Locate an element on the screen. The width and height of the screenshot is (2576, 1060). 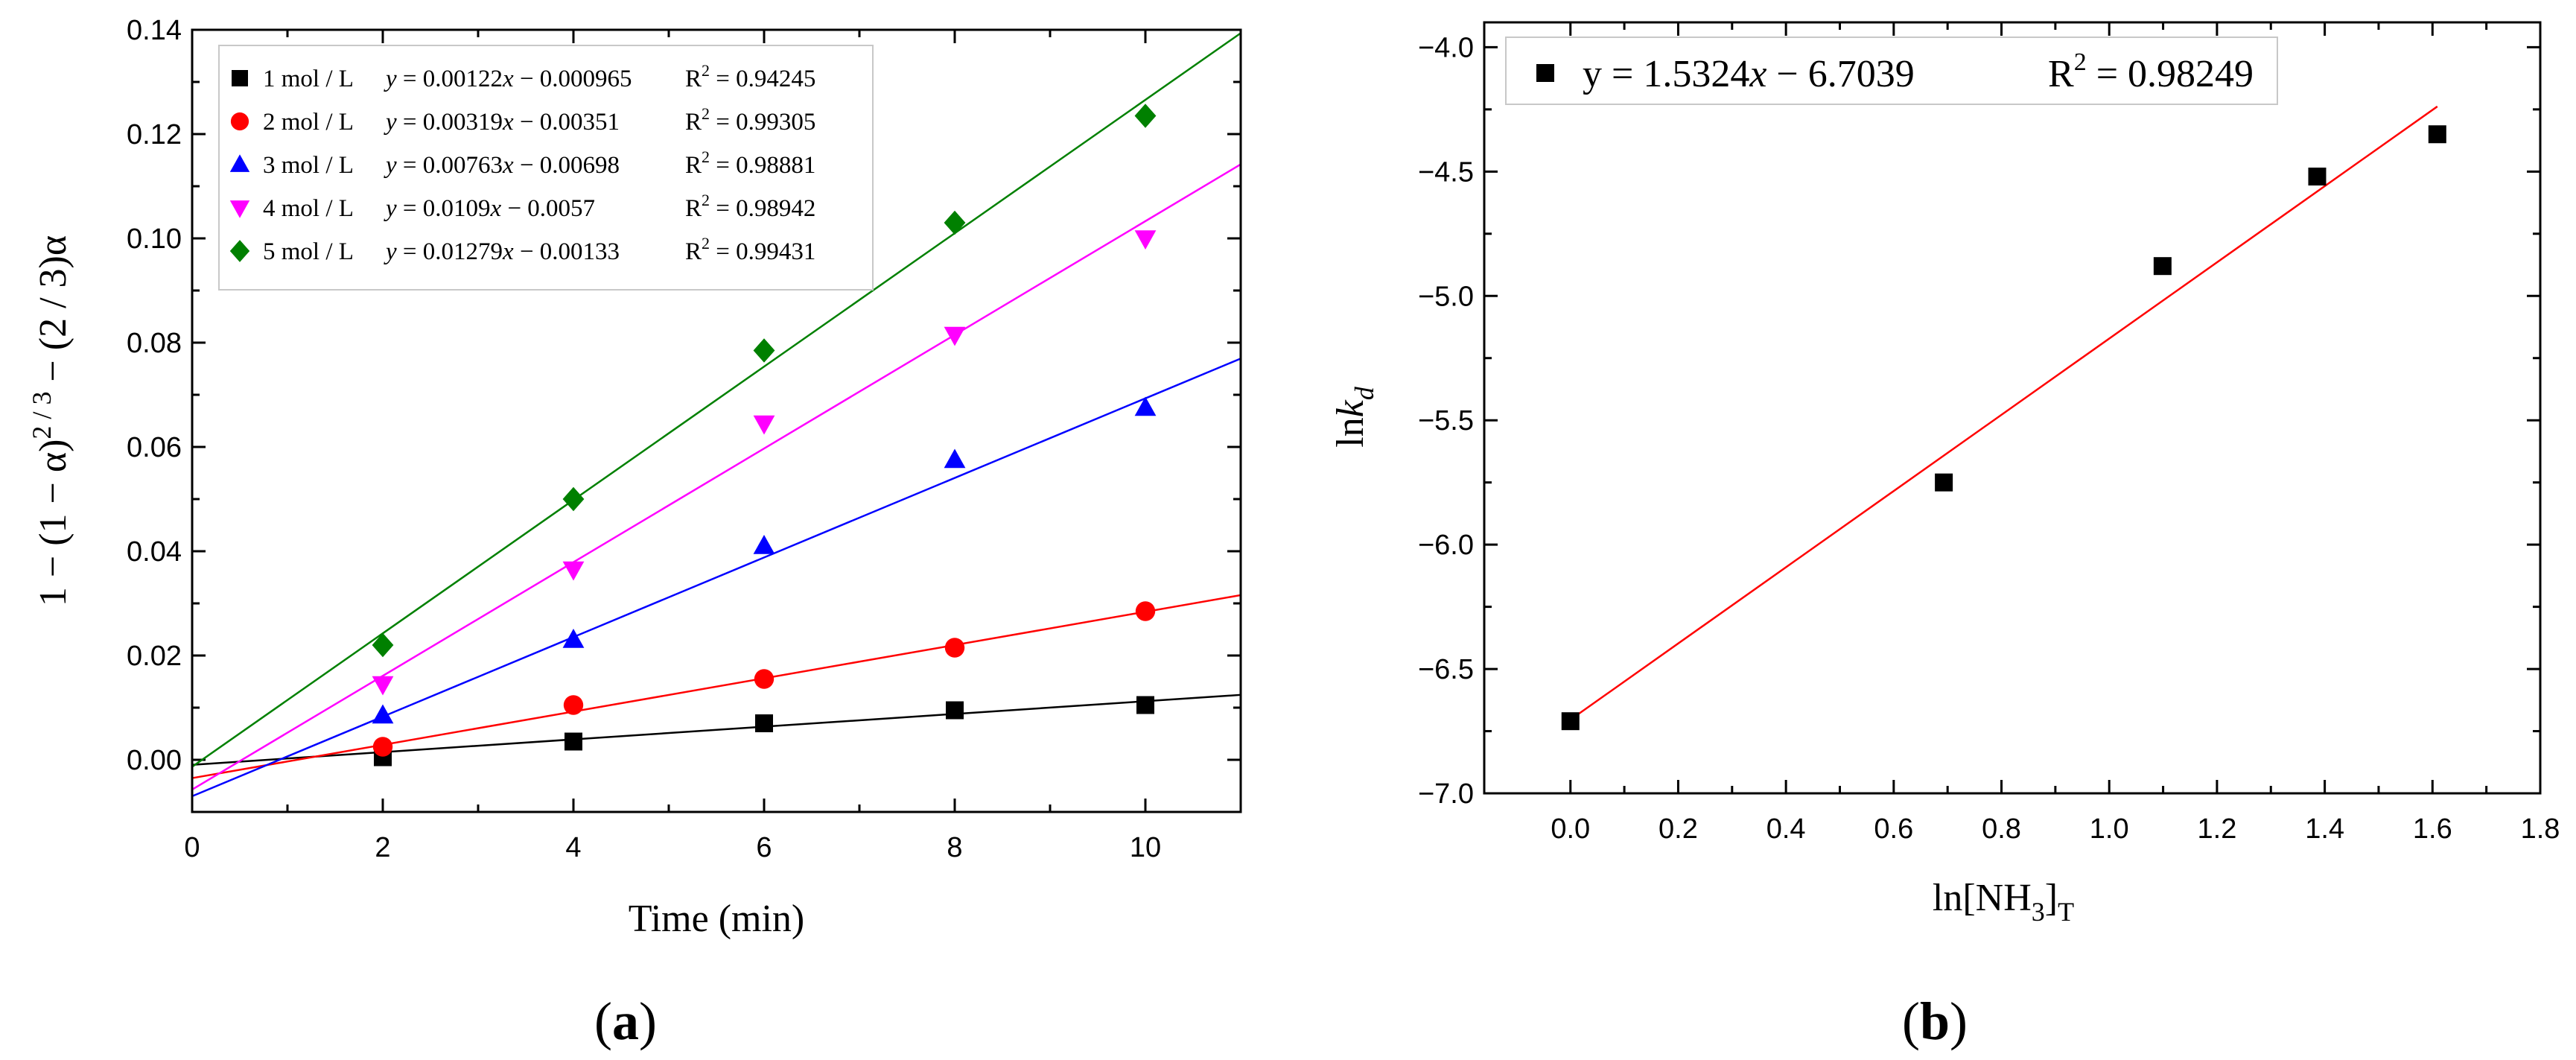
panel-b-y-axis-label: lnkd is located at coordinates (1354, 417).